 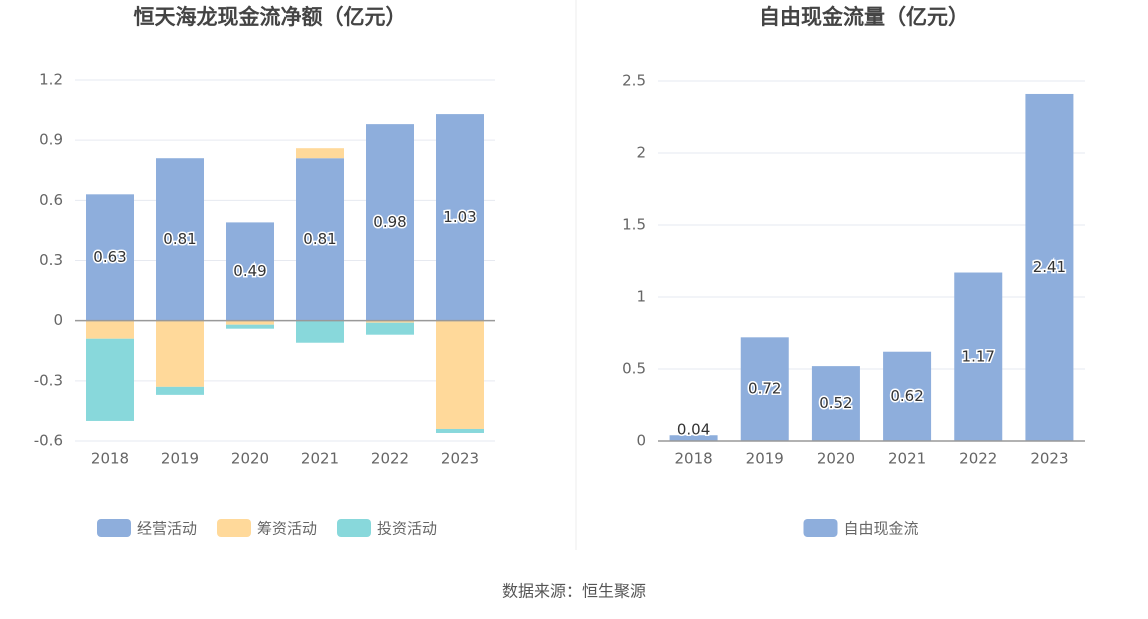 I want to click on source: 数据来源：恒生聚源, so click(x=574, y=591).